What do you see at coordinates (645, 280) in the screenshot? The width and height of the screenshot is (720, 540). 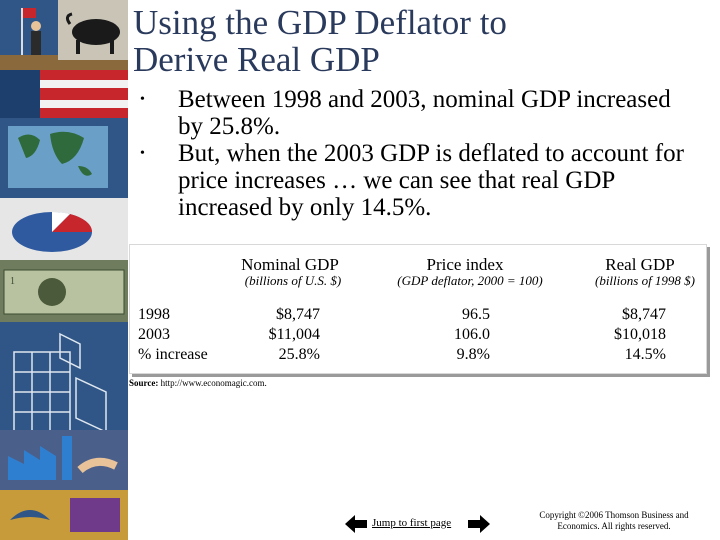 I see `column-subheader-real-gdp: (billions of 1998 $)` at bounding box center [645, 280].